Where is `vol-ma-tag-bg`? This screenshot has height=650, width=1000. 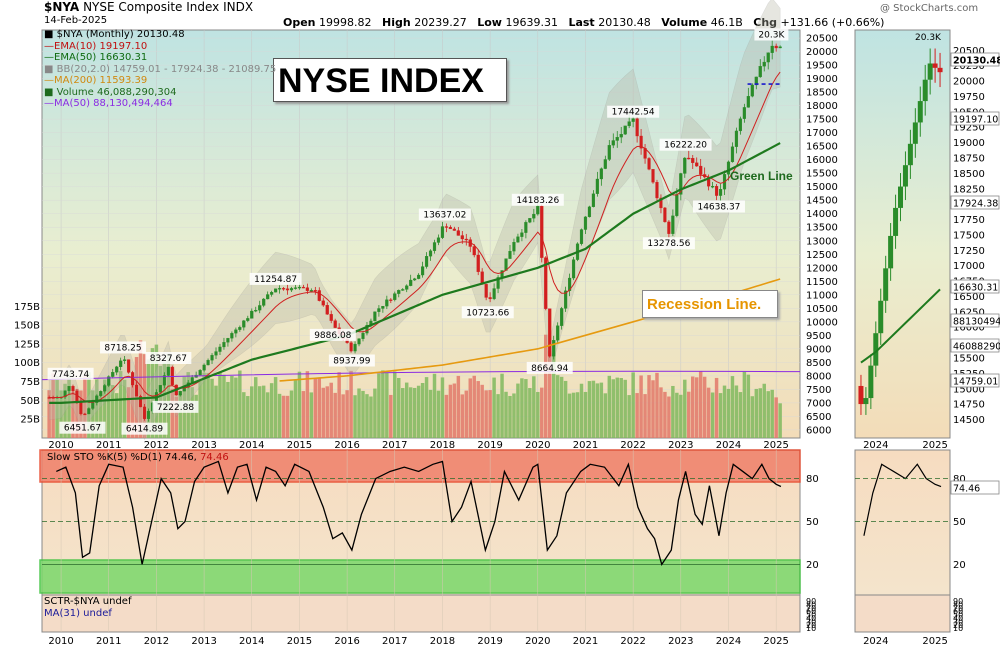
vol-ma-tag-bg is located at coordinates (975, 320).